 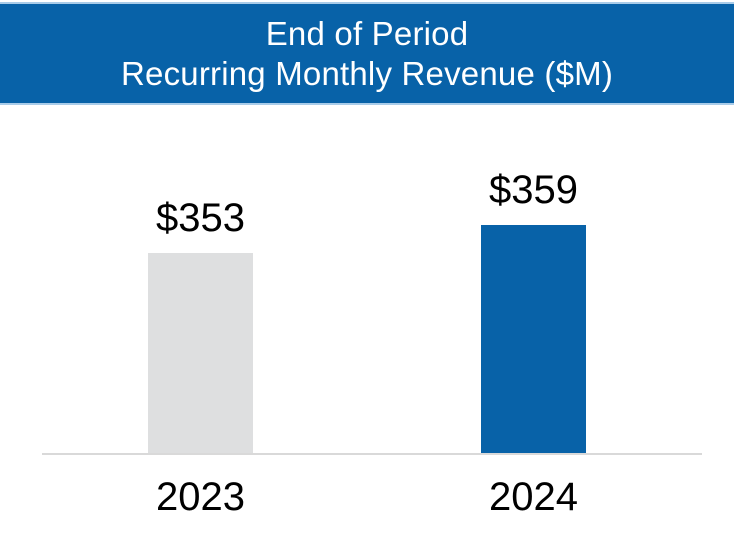 I want to click on bar-2024, so click(x=533, y=339).